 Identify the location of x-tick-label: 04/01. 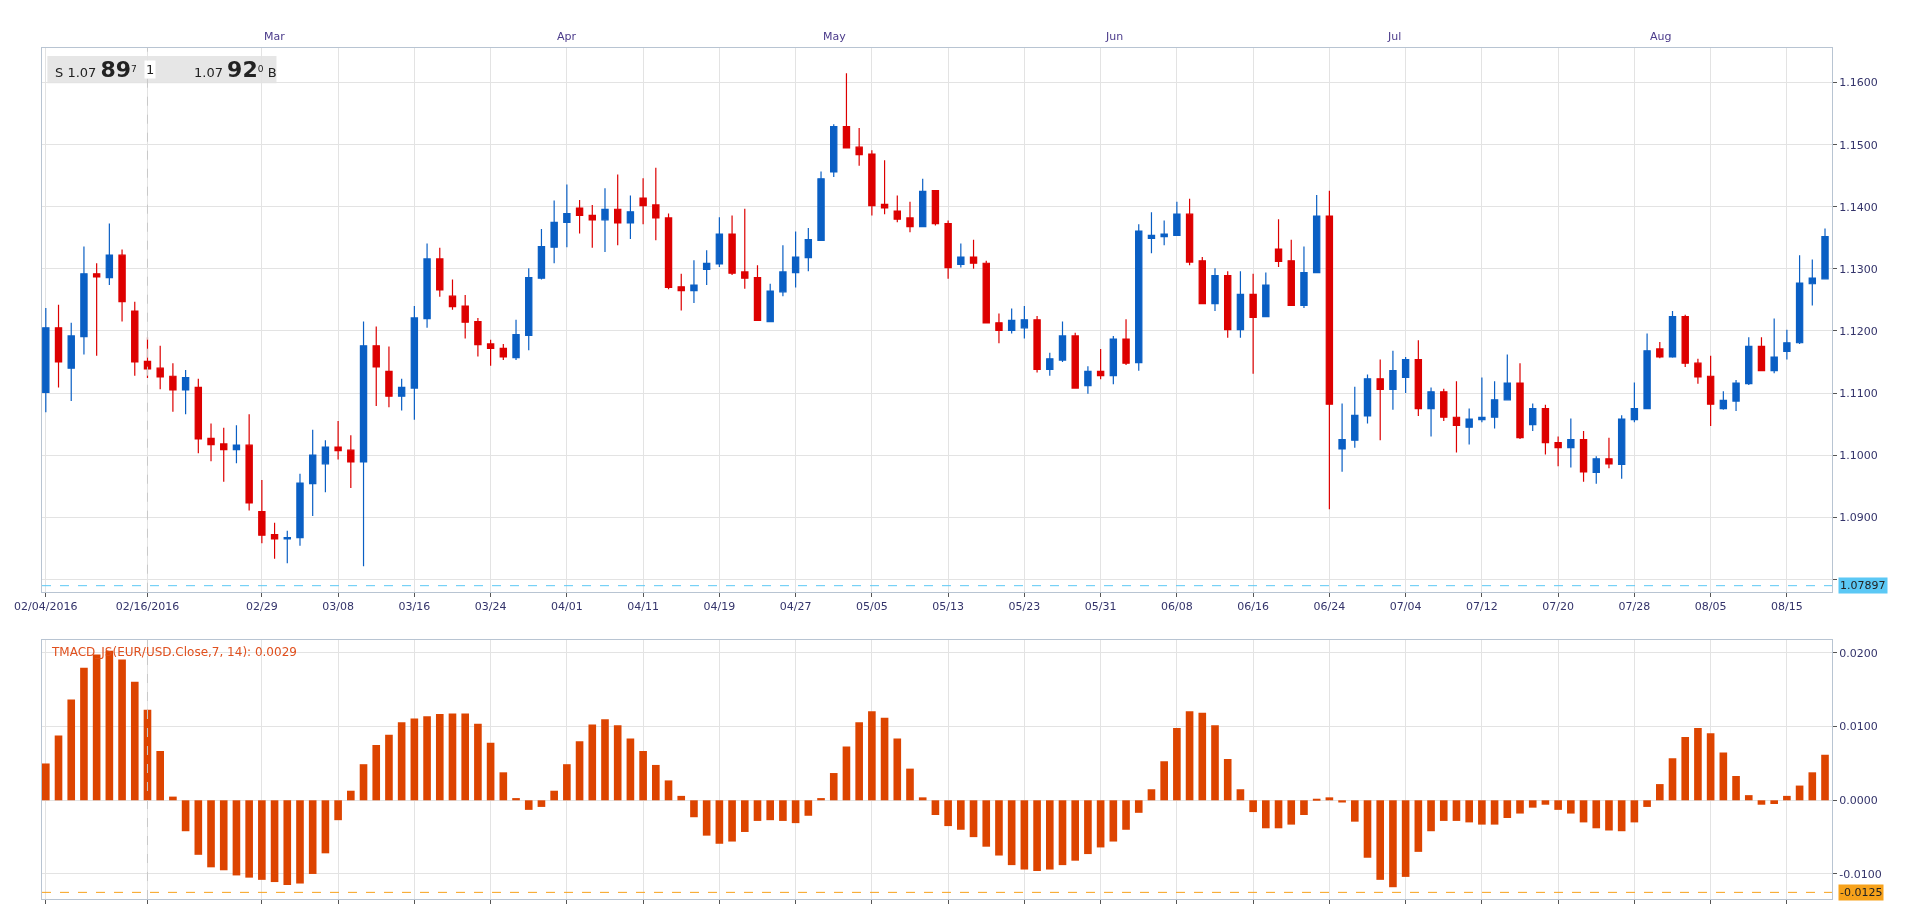
(567, 606).